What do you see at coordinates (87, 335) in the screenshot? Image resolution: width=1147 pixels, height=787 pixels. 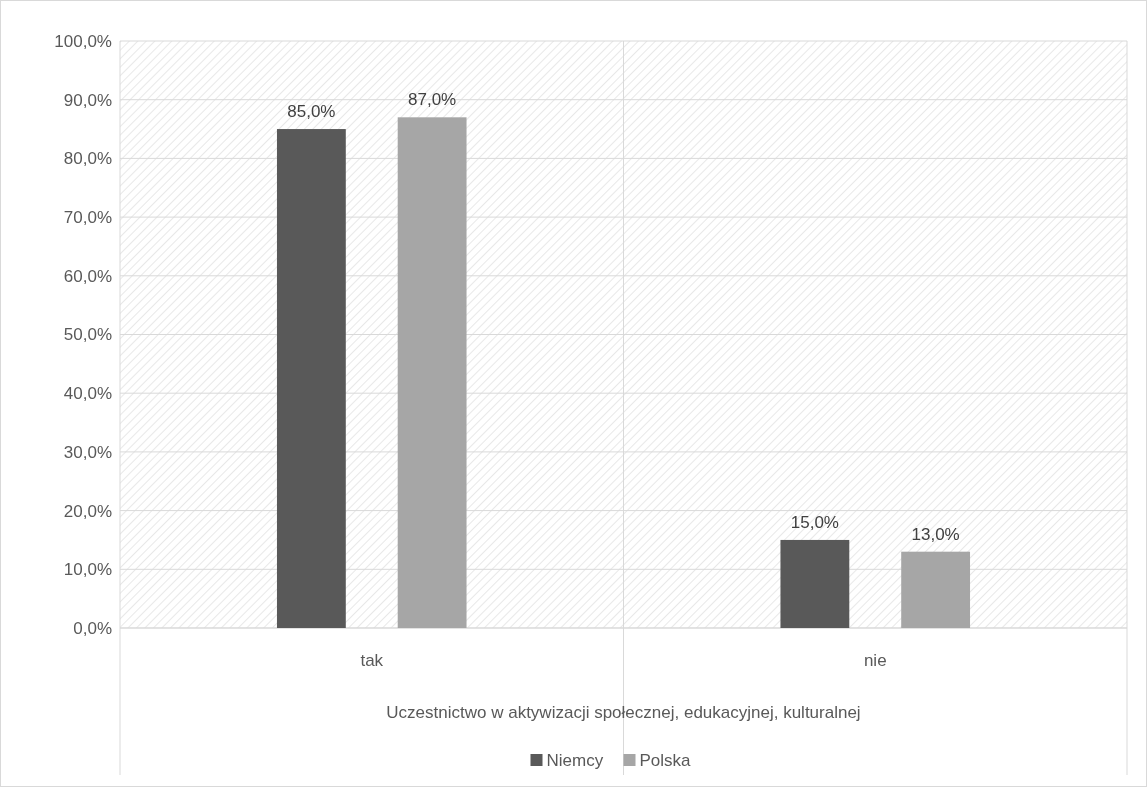 I see `y-tick-label: 50,0%` at bounding box center [87, 335].